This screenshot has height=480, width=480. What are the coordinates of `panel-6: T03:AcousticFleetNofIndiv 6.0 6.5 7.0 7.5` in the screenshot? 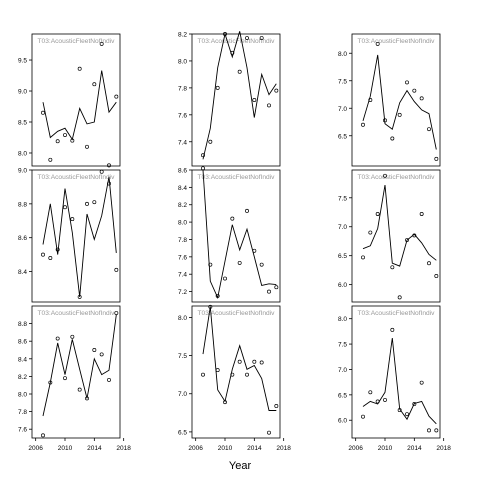 It's located at (389, 236).